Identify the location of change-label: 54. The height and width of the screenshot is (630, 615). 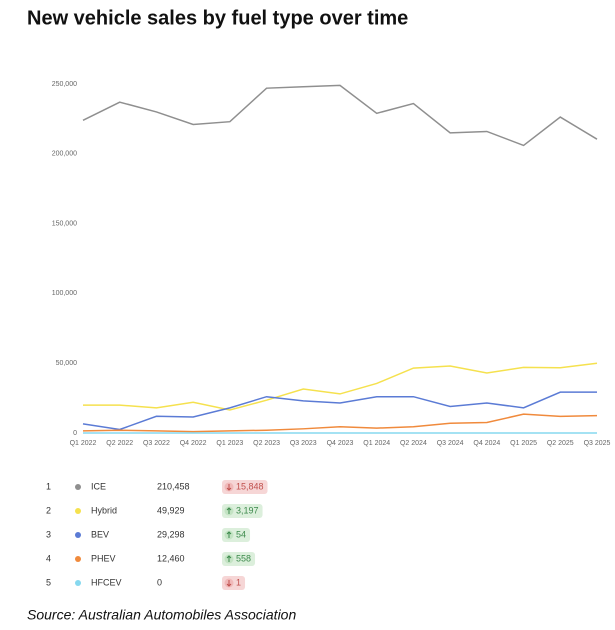
(241, 534).